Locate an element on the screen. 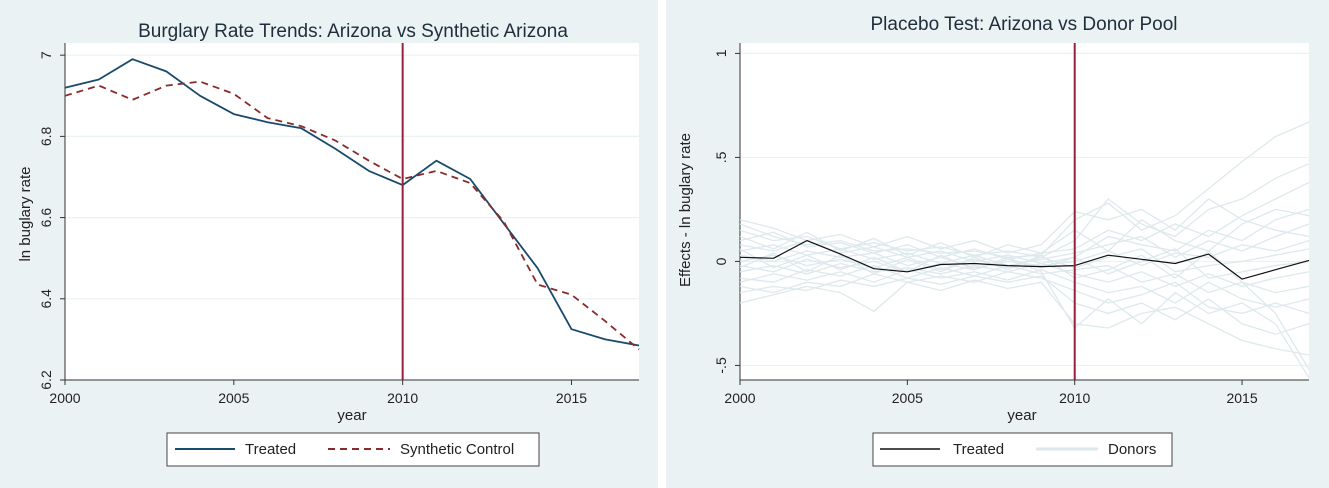 This screenshot has width=1329, height=488. y-tick-label: 6.2 is located at coordinates (46, 380).